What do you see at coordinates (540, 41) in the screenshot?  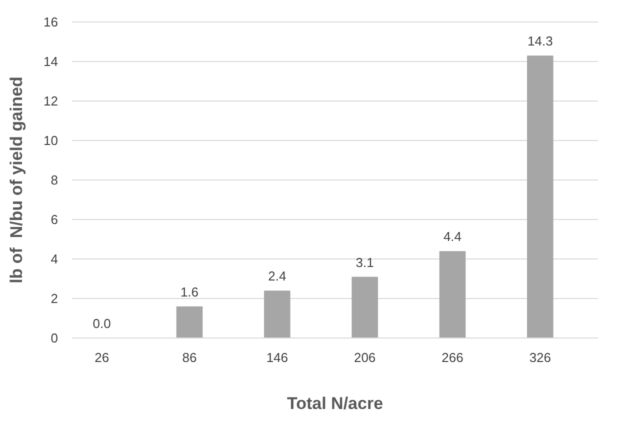 I see `data-label: 14.3` at bounding box center [540, 41].